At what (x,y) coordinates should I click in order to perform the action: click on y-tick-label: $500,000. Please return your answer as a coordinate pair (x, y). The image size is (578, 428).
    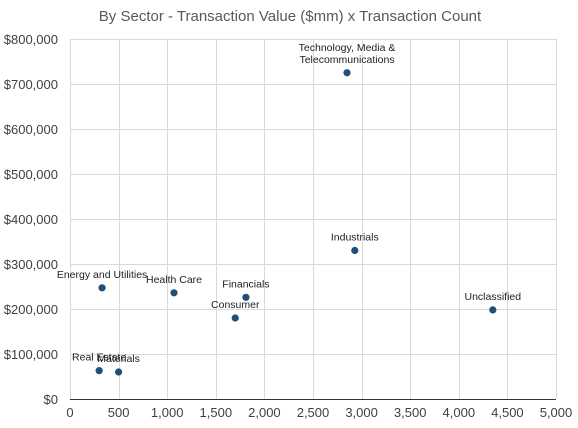
    Looking at the image, I should click on (31, 174).